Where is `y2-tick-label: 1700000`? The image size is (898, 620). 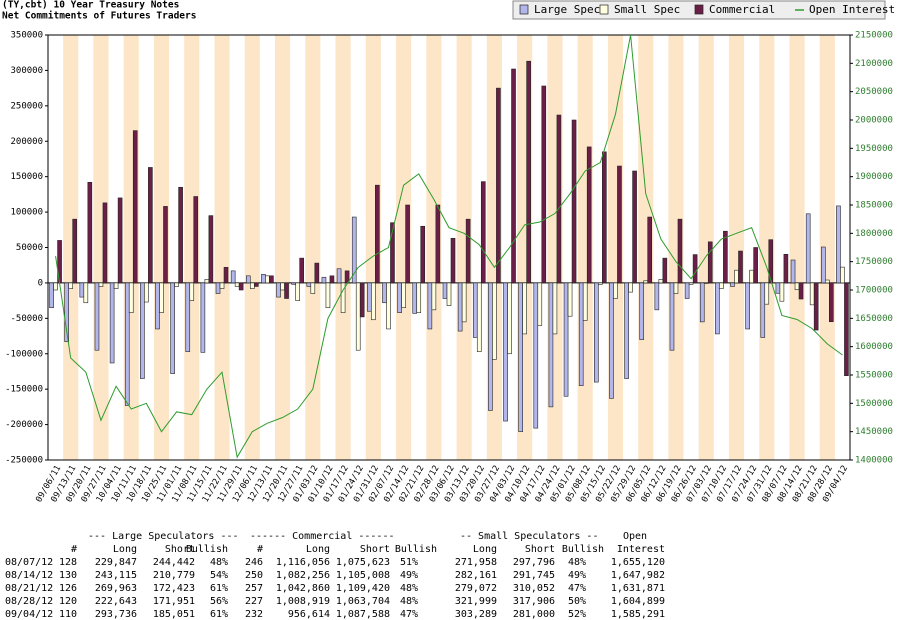 y2-tick-label: 1700000 is located at coordinates (874, 291).